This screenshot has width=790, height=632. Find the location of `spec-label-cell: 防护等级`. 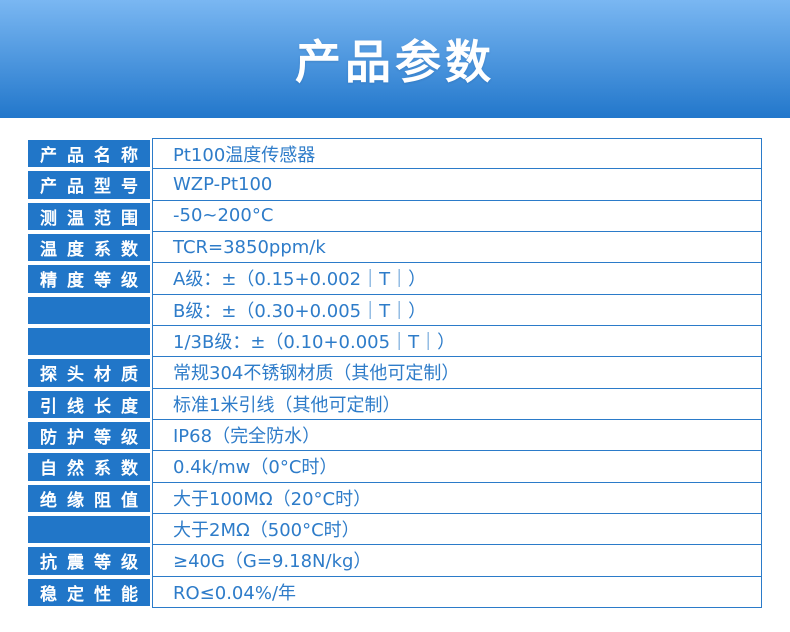

spec-label-cell: 防护等级 is located at coordinates (89, 436).